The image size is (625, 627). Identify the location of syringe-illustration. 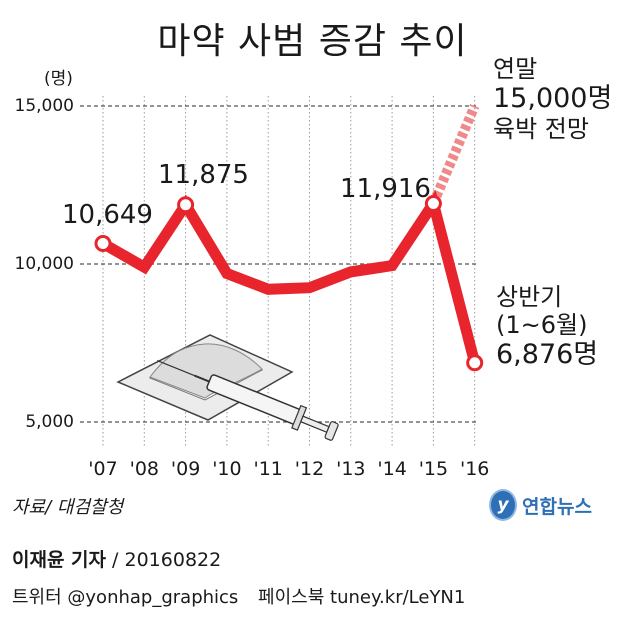
(227, 387).